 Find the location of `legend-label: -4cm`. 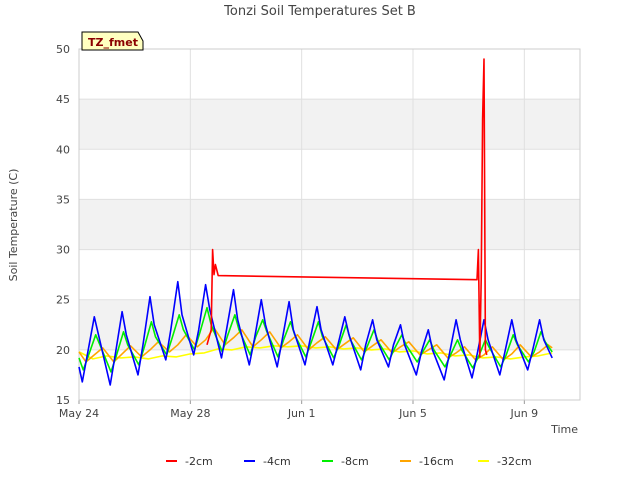

legend-label: -4cm is located at coordinates (277, 461).